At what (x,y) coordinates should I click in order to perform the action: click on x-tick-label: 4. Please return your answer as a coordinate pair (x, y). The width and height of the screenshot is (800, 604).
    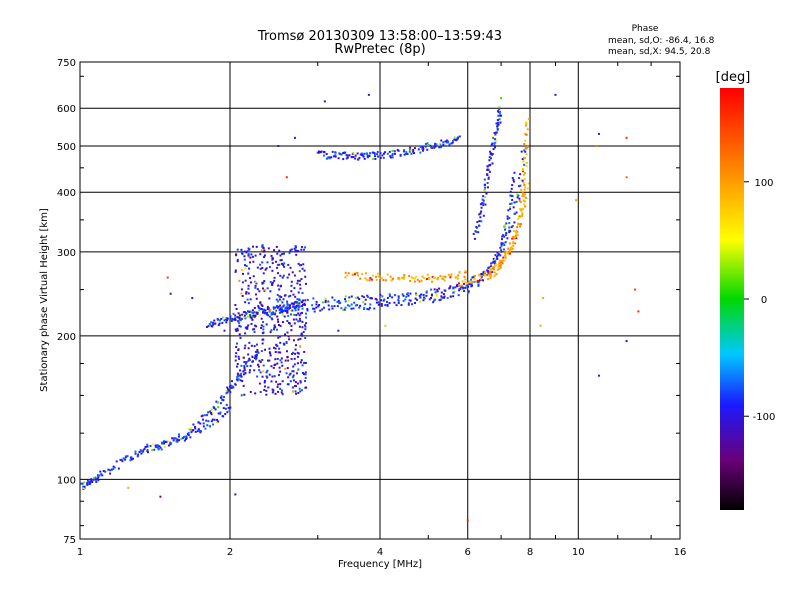
    Looking at the image, I should click on (380, 552).